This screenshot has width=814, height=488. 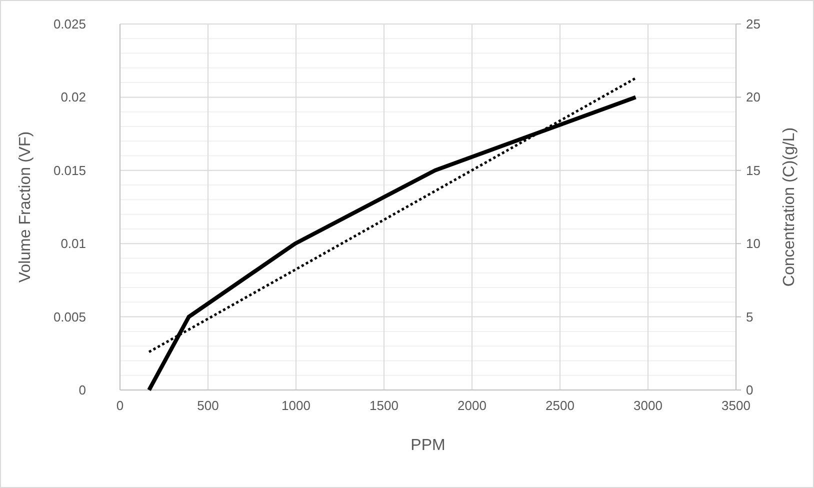 I want to click on x-tick-label: 2500, so click(x=560, y=405).